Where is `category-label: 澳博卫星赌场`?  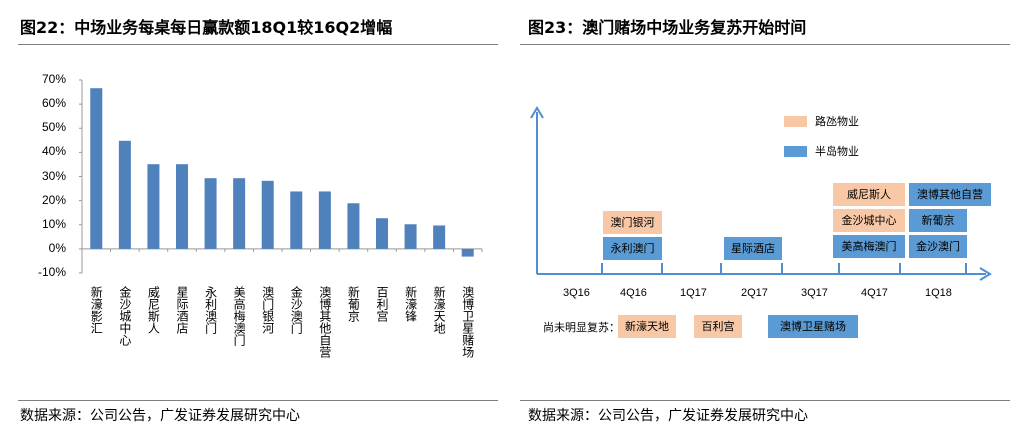
category-label: 澳博卫星赌场 is located at coordinates (467, 322).